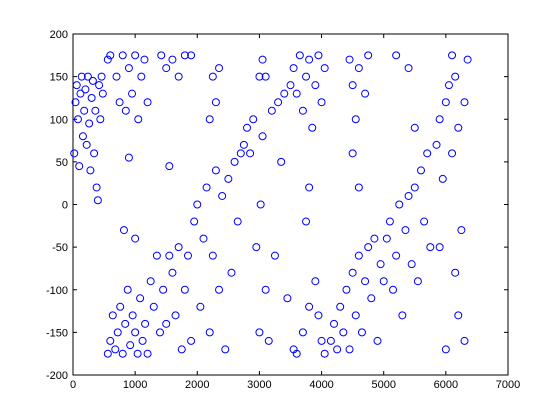 This screenshot has height=420, width=560. What do you see at coordinates (59, 120) in the screenshot?
I see `y-tick-label: 100` at bounding box center [59, 120].